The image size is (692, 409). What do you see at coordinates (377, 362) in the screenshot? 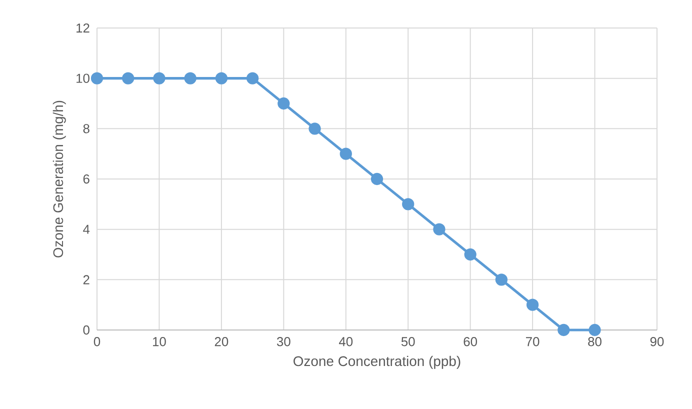
I see `x-axis-title: Ozone Concentration (ppb)` at bounding box center [377, 362].